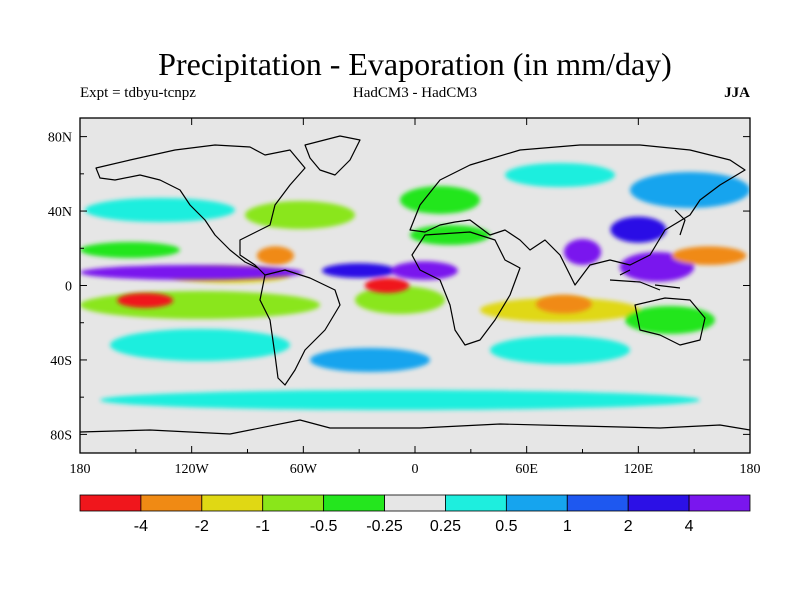 The height and width of the screenshot is (600, 800). I want to click on band-europe-dry, so click(440, 200).